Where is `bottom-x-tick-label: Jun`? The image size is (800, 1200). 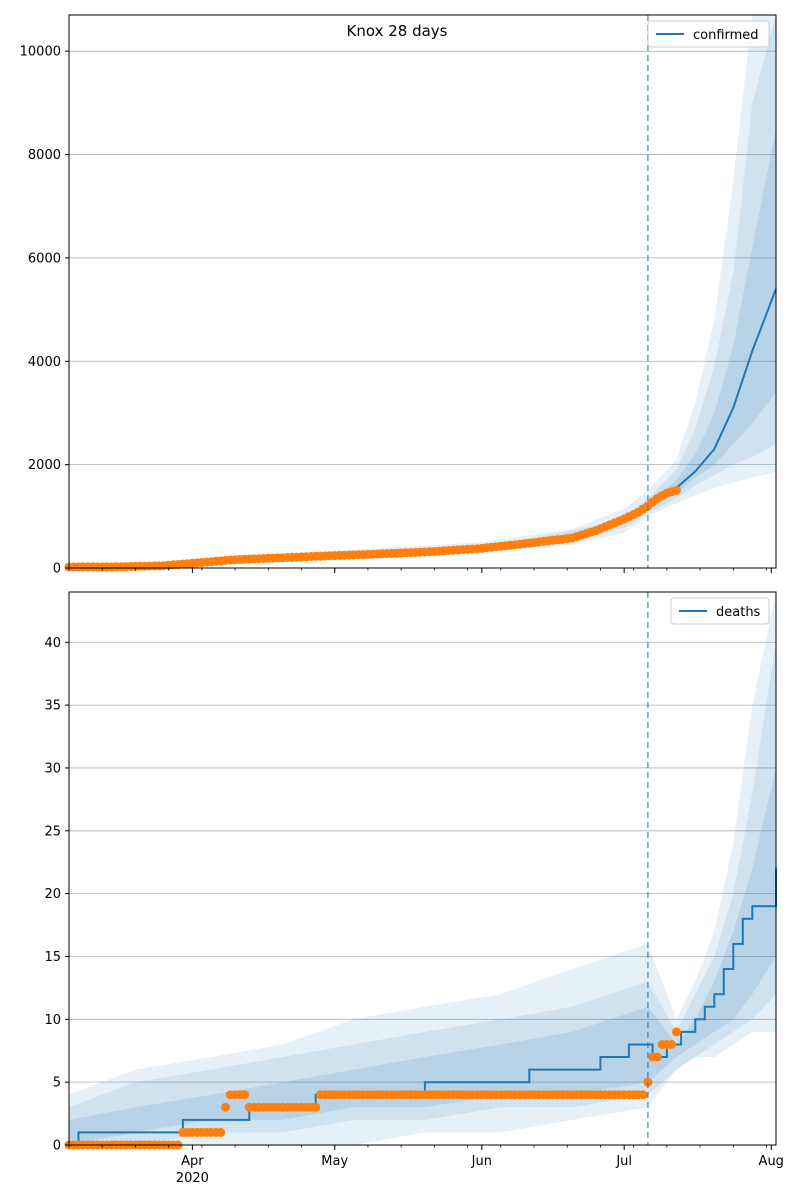
bottom-x-tick-label: Jun is located at coordinates (481, 1161).